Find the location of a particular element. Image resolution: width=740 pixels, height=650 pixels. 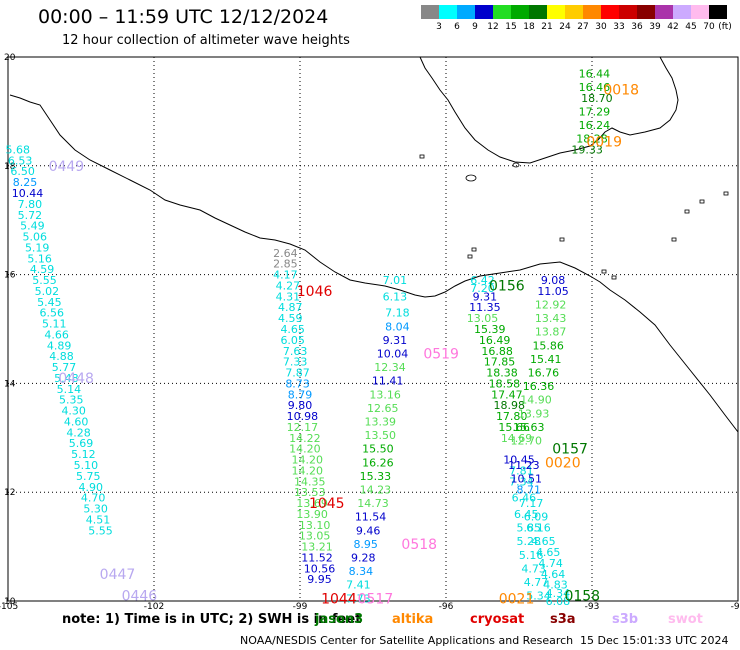

swh-value: 4.59 is located at coordinates (290, 318).